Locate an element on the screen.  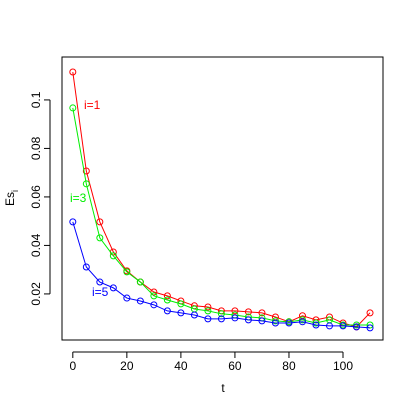
x-tick-label: 60 is located at coordinates (235, 366).